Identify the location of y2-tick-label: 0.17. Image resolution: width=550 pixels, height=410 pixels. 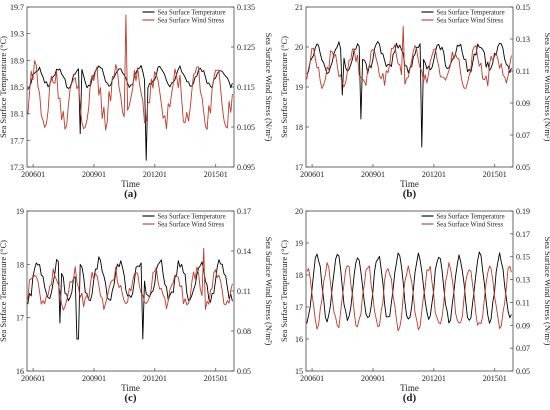
(523, 234).